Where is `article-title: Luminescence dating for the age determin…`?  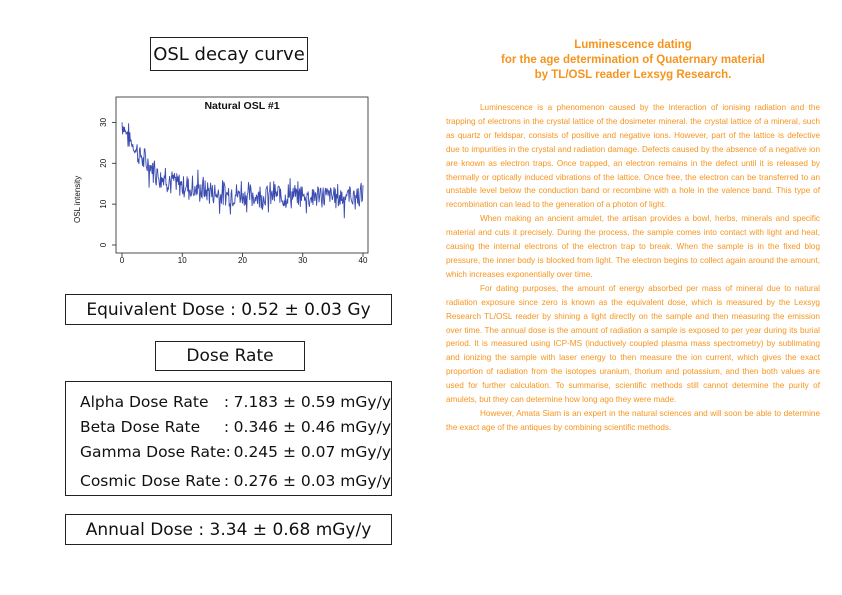 article-title: Luminescence dating for the age determin… is located at coordinates (633, 60).